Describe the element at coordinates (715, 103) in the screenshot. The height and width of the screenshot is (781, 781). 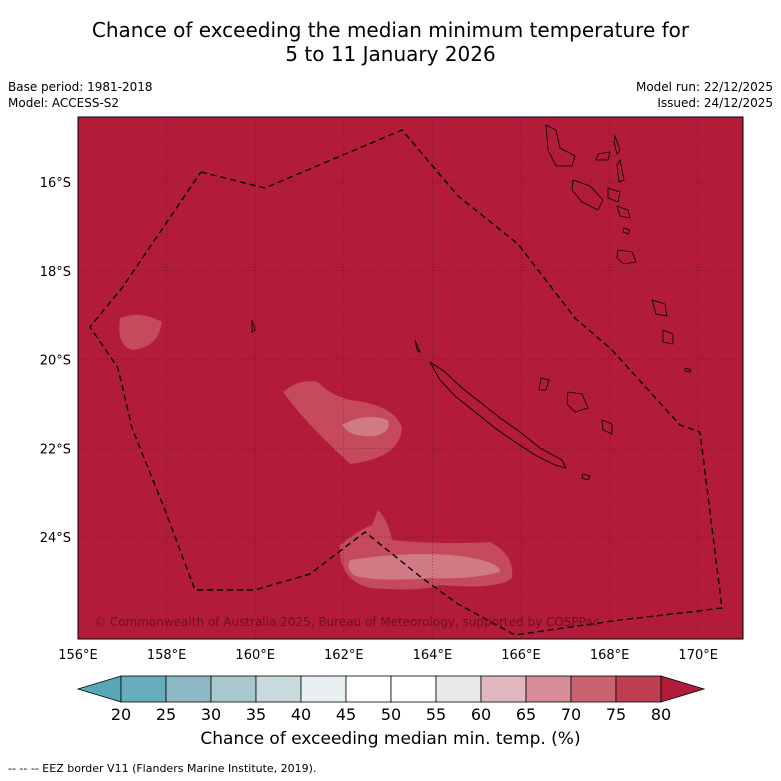
I see `issued-date: Issued: 24/12/2025` at that location.